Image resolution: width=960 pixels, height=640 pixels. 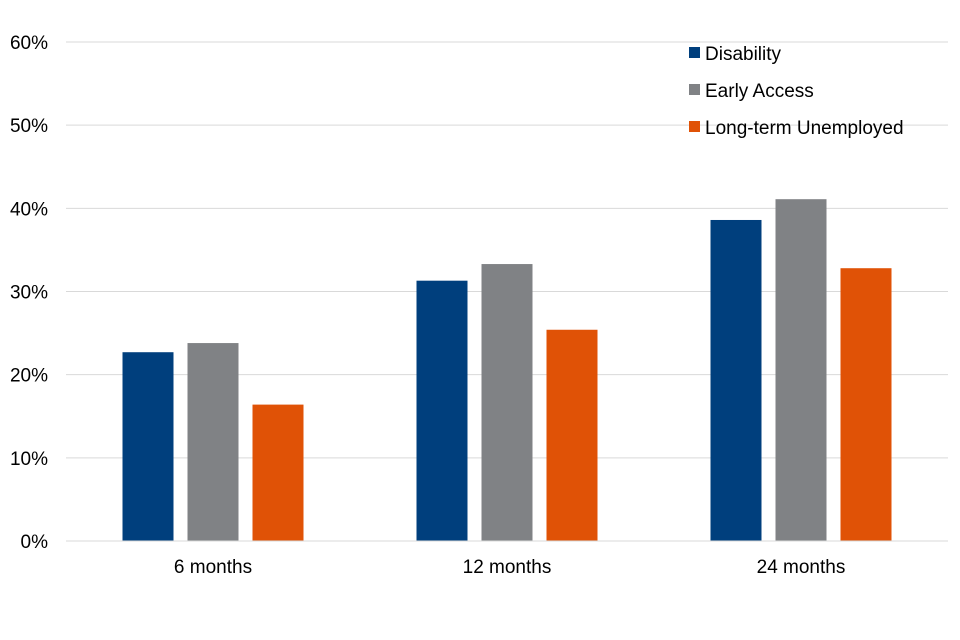 I want to click on y-tick-label: 30%, so click(x=29, y=293).